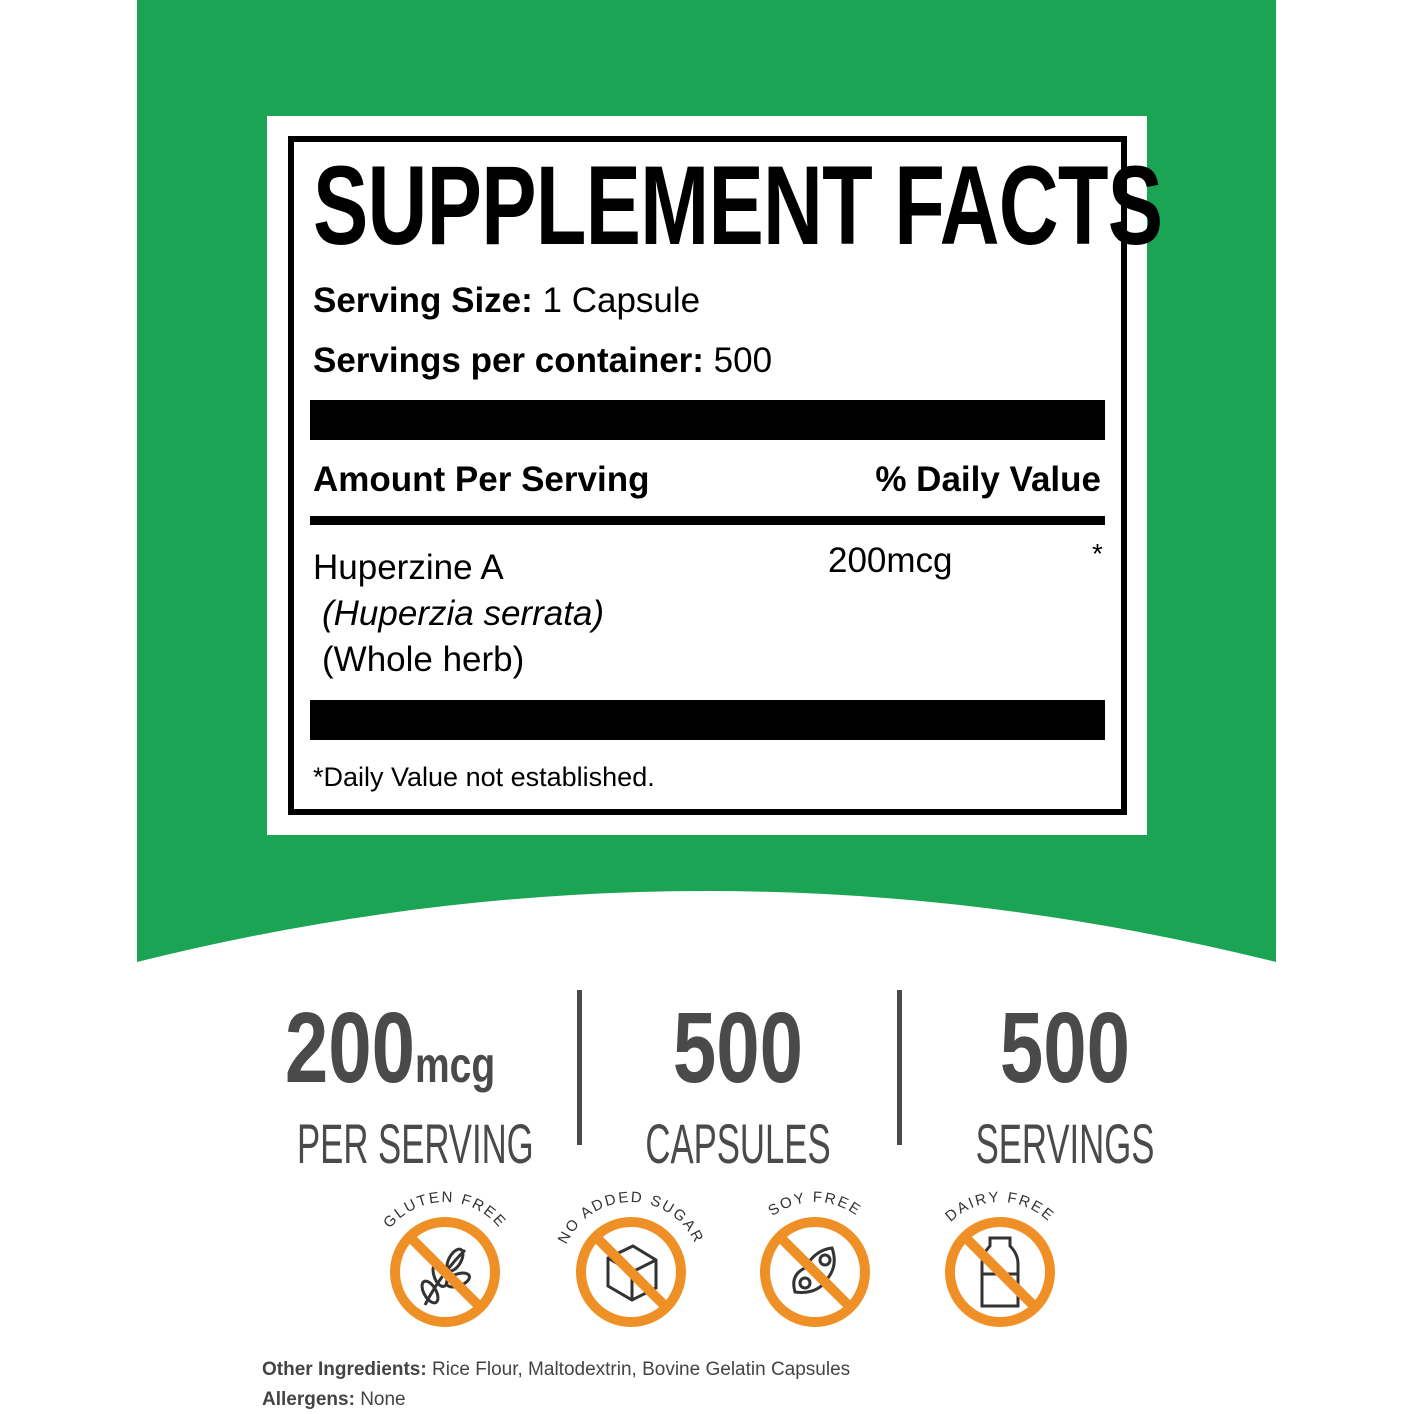 The height and width of the screenshot is (1414, 1414). What do you see at coordinates (344, 1369) in the screenshot?
I see `other-ingredients-label: Other Ingredients:` at bounding box center [344, 1369].